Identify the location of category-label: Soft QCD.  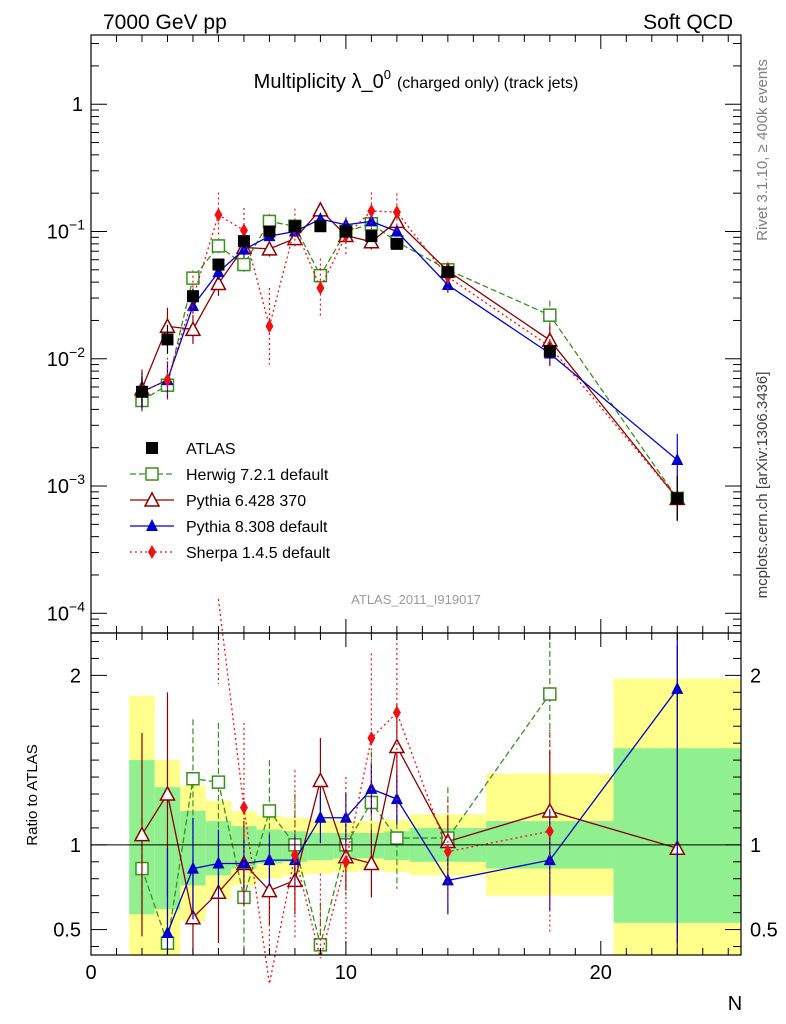
(688, 22).